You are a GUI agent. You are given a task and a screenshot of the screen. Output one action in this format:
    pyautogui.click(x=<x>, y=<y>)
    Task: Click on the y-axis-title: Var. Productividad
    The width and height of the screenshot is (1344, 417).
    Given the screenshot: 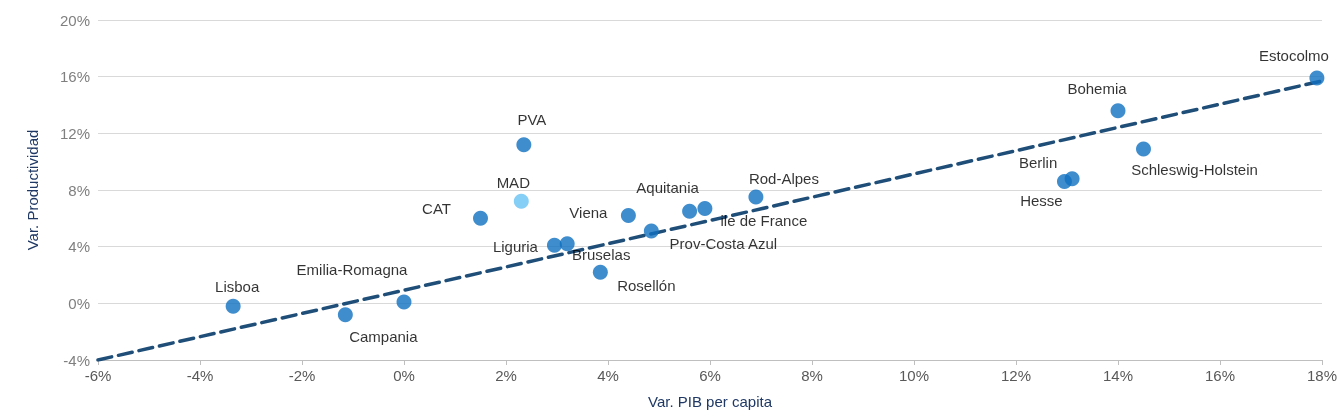 What is the action you would take?
    pyautogui.click(x=32, y=190)
    